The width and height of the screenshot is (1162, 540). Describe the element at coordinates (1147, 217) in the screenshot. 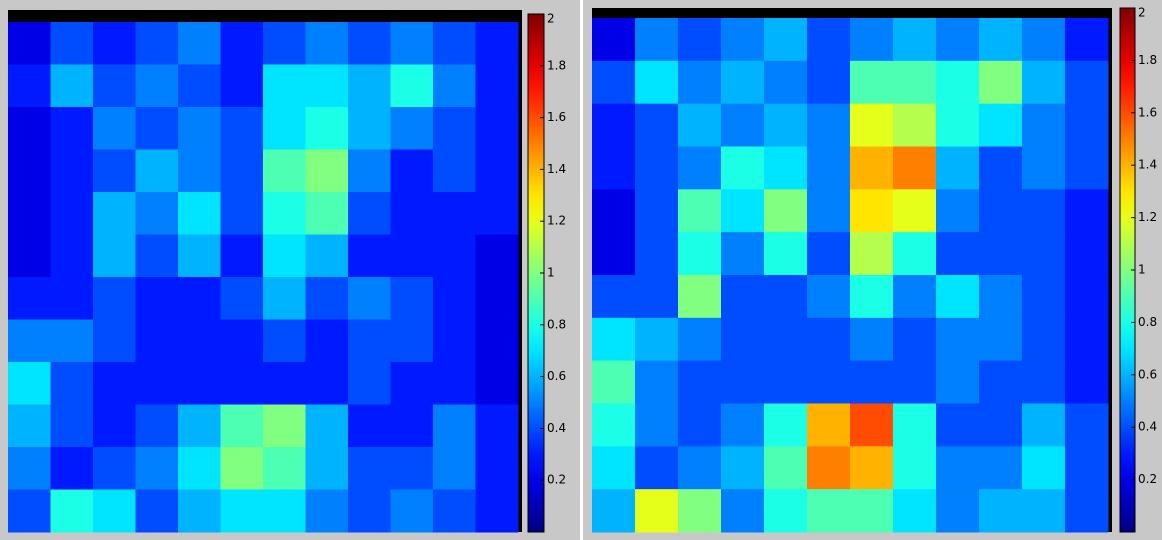

I see `colorbar-tick-label: 1.2` at that location.